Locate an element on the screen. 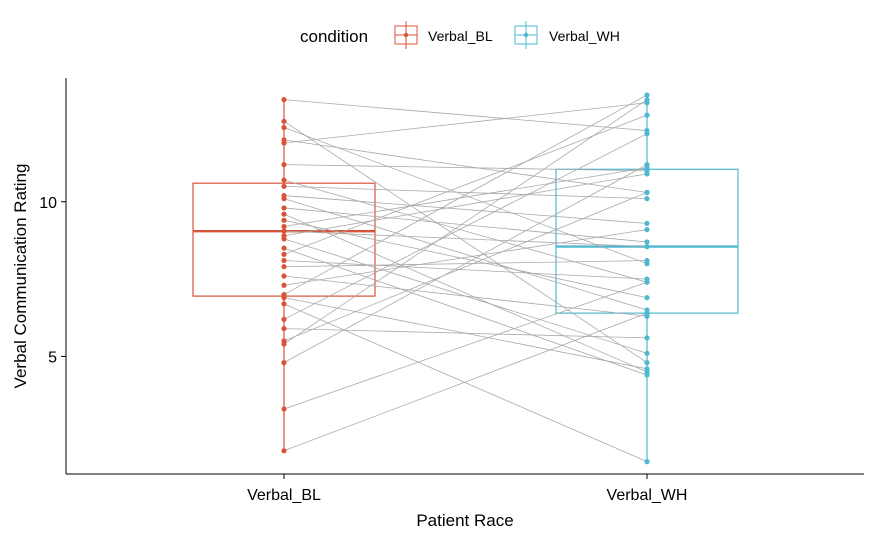  legend: condition Verbal_BL Verbal_WH is located at coordinates (460, 35).